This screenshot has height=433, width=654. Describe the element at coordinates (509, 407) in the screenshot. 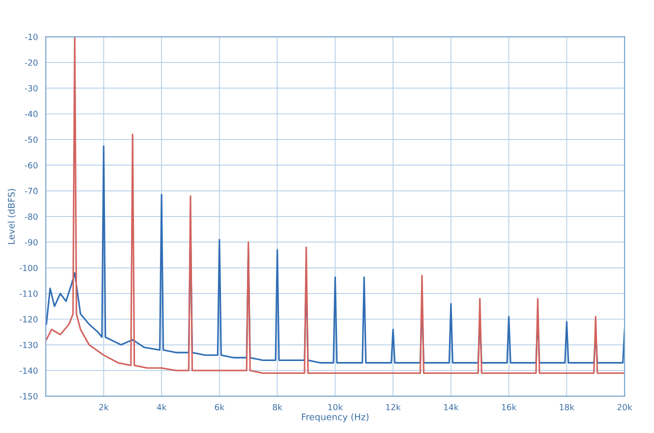

I see `x-tick-label: 16k` at that location.